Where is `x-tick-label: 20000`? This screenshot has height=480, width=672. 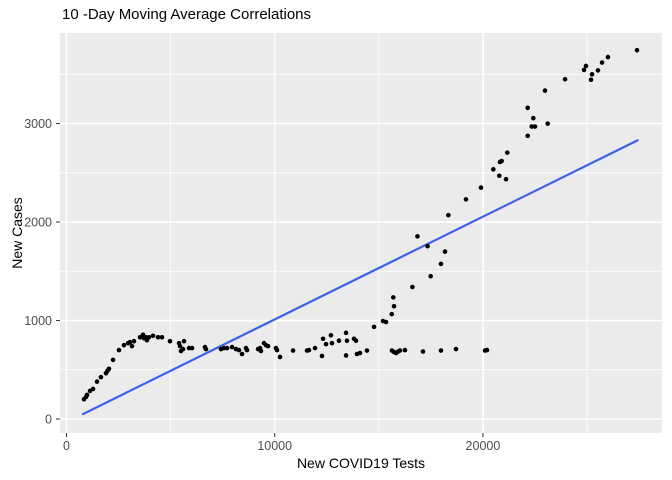 x-tick-label: 20000 is located at coordinates (483, 446).